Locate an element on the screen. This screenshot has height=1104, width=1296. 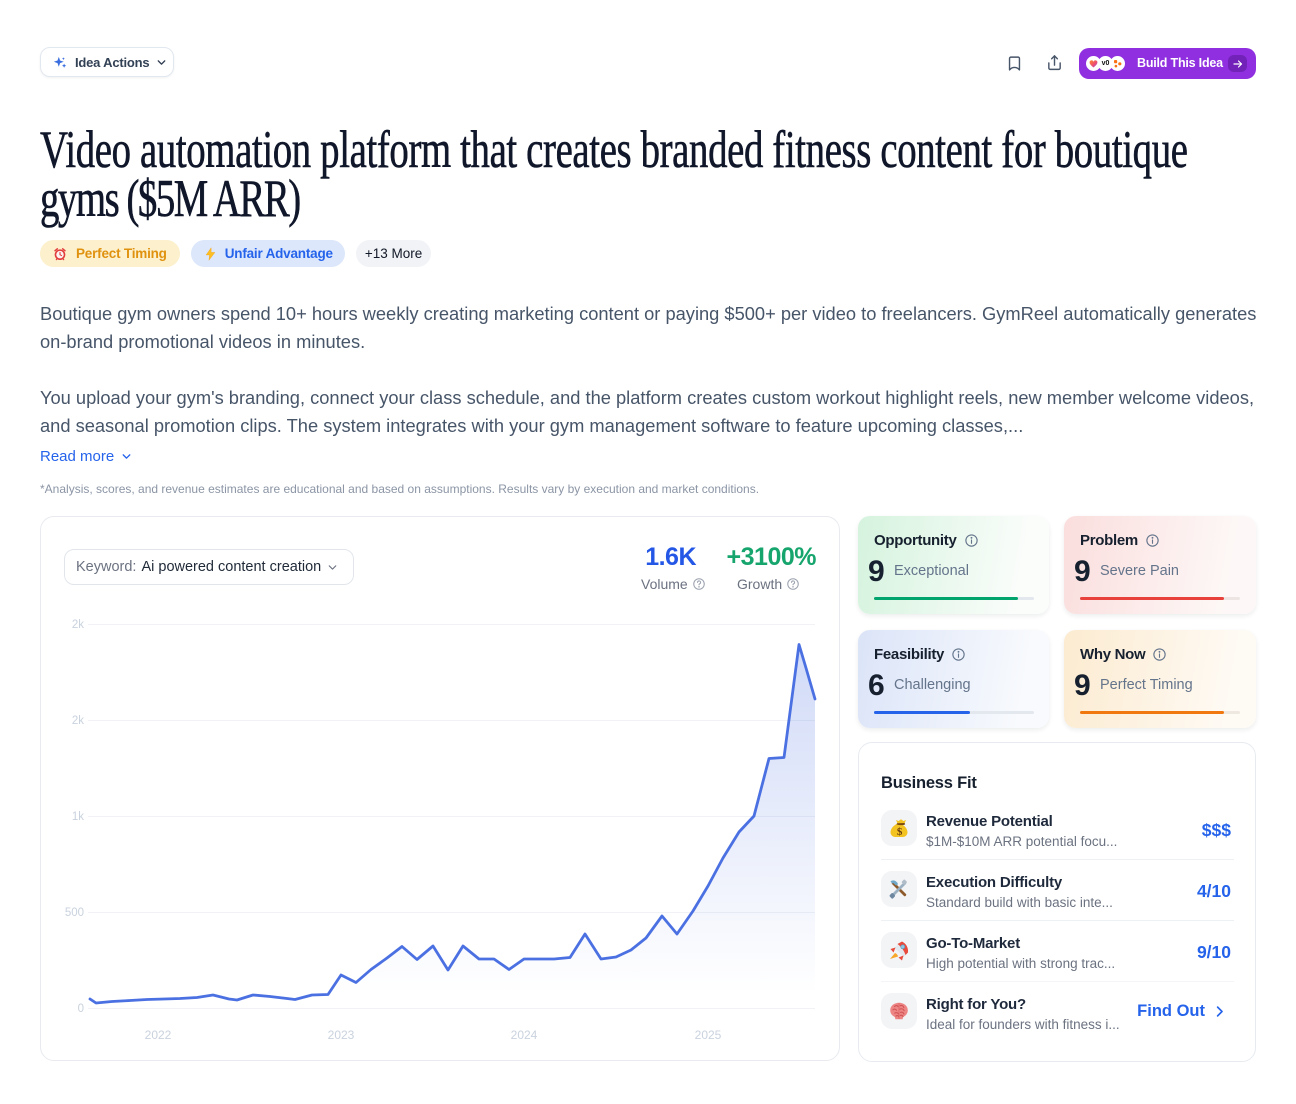
svg-text: 500 is located at coordinates (74, 913).